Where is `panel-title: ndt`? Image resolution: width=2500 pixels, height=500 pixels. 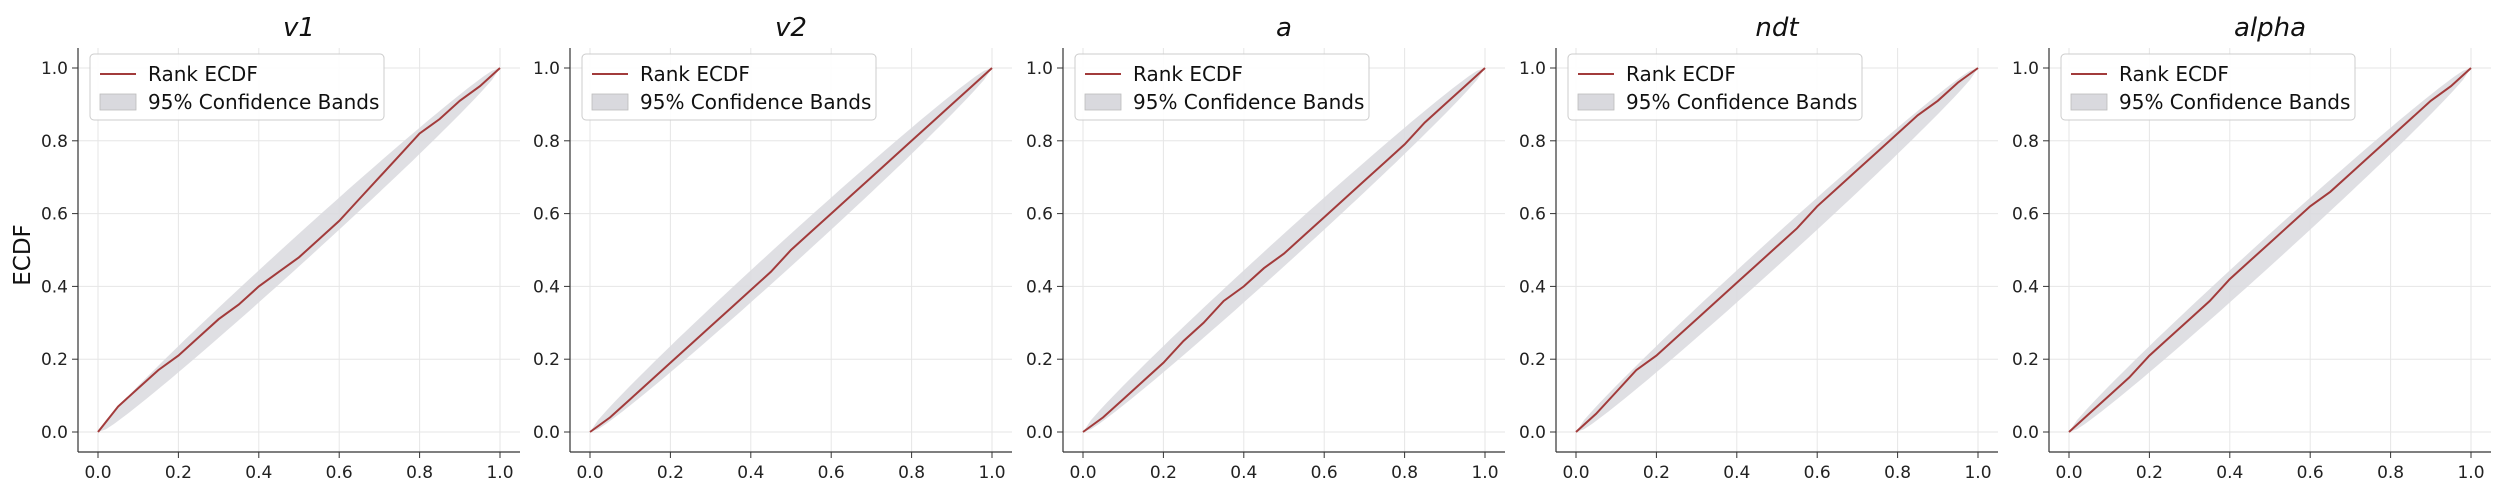 panel-title: ndt is located at coordinates (1777, 28).